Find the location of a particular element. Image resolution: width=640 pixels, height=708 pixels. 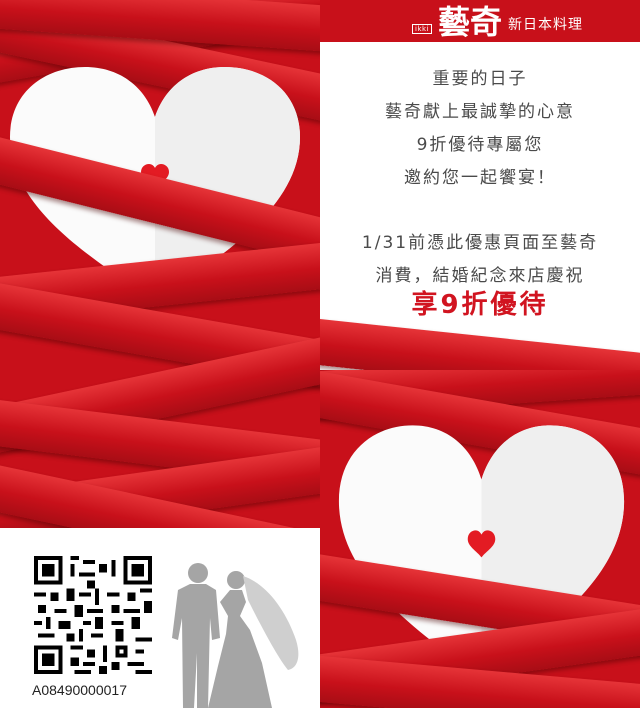

detail-line: 消費，結婚紀念來店慶祝 is located at coordinates (480, 276).